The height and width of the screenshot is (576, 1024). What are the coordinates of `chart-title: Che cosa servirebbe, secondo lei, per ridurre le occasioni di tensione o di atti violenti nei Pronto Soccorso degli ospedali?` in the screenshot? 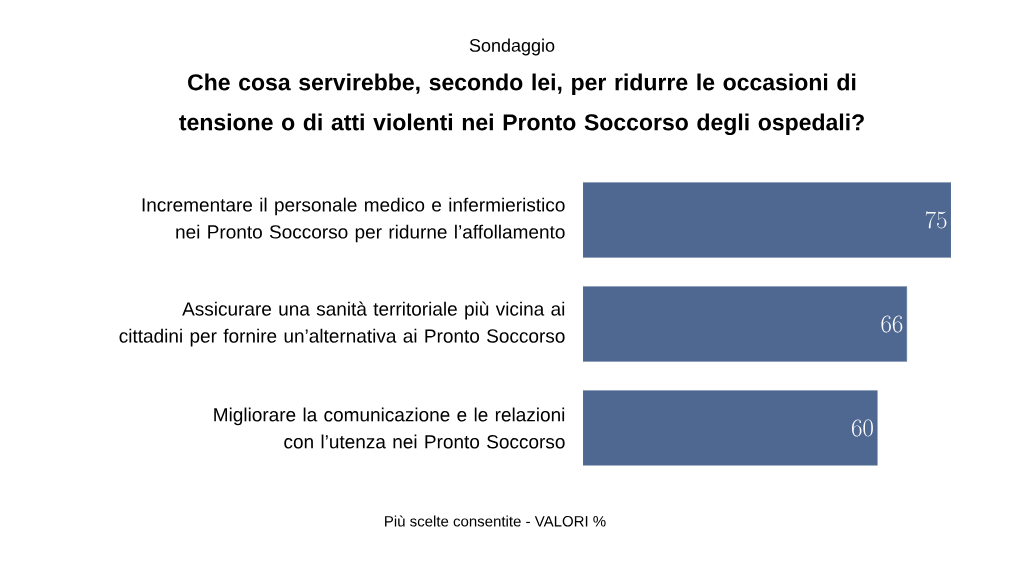 It's located at (521, 104).